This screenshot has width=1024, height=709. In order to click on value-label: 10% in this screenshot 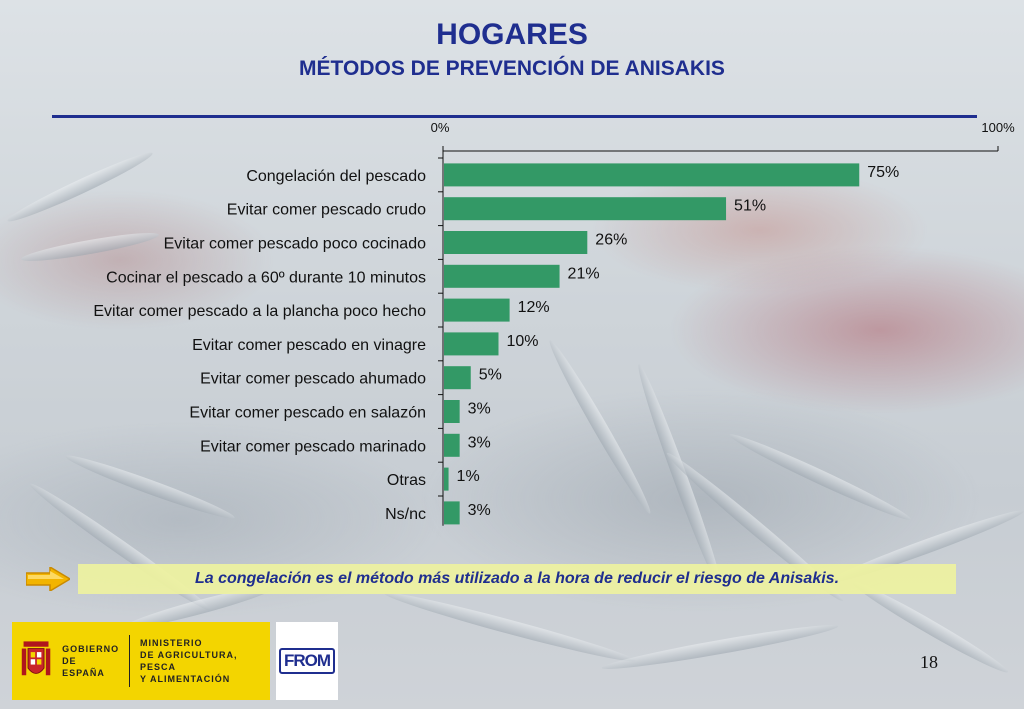, I will do `click(523, 341)`.